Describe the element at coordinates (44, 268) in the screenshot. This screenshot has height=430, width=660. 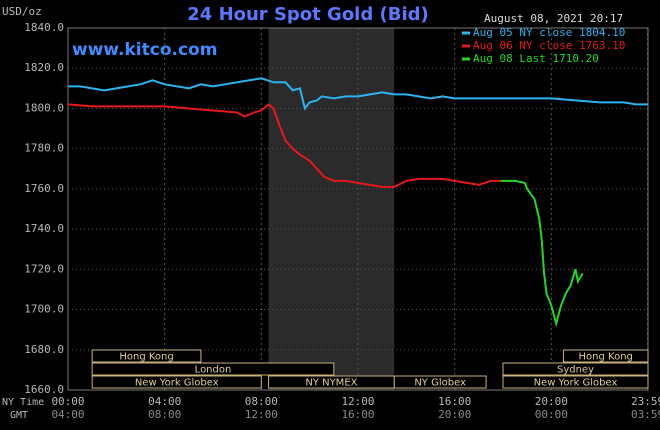
I see `y-tick-label: 1720.0` at that location.